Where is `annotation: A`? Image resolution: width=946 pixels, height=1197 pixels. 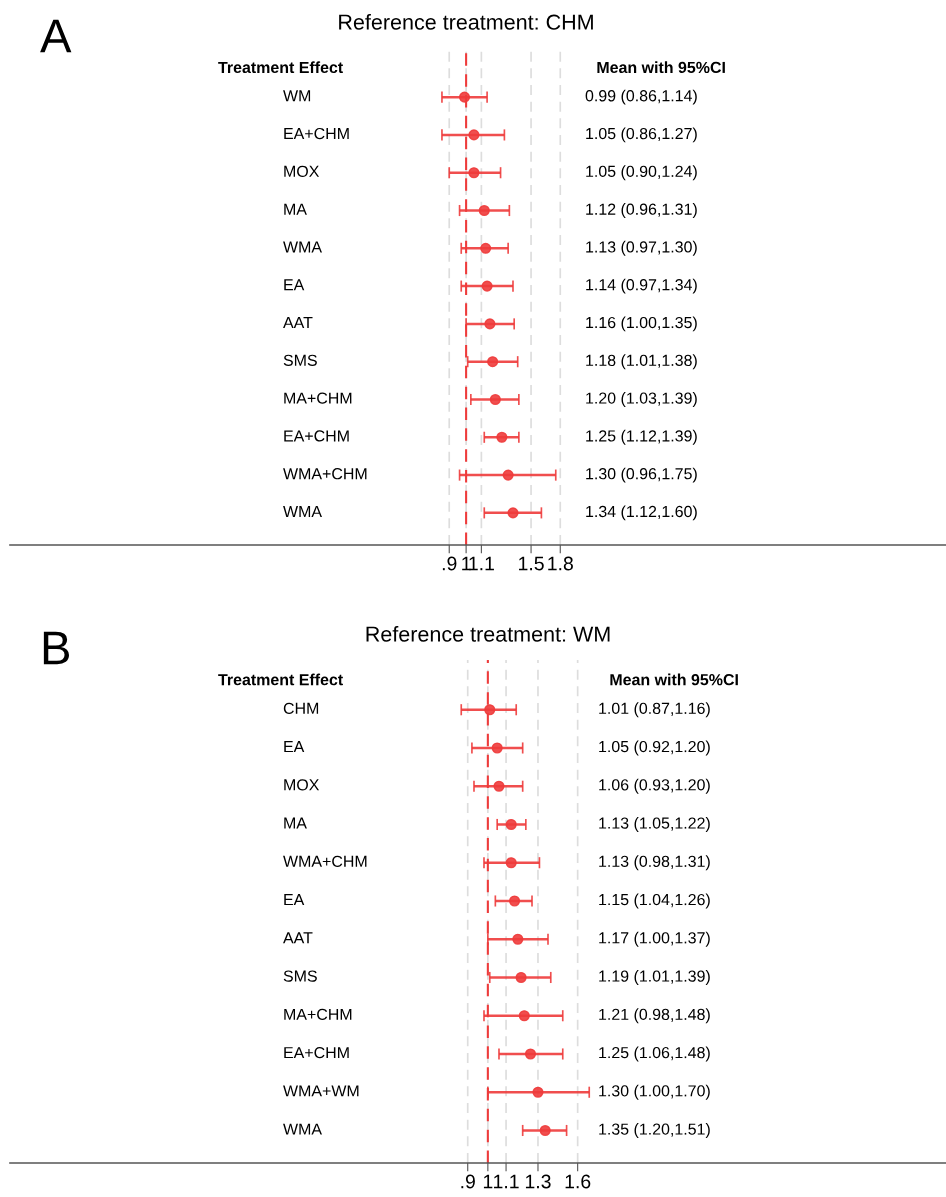 annotation: A is located at coordinates (56, 36).